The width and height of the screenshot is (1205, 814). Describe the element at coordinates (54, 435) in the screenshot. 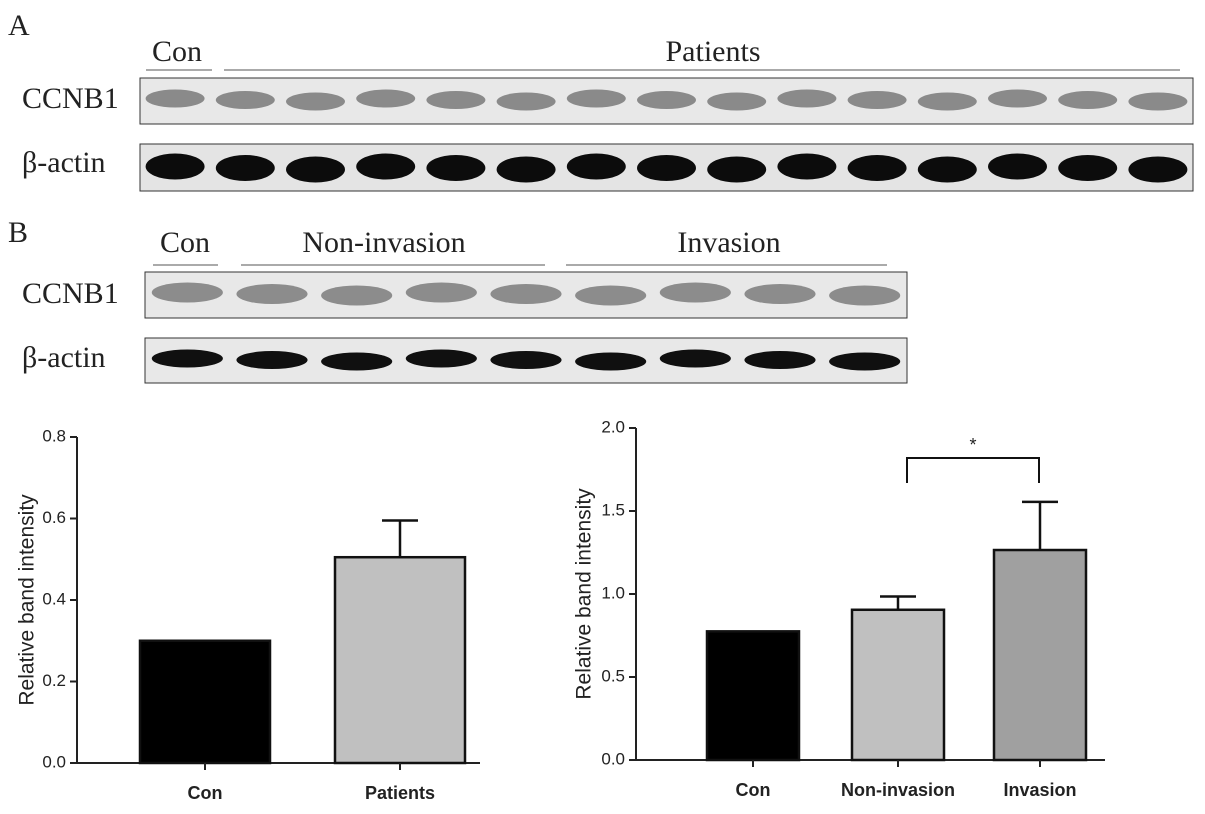

I see `y-tick-label: 0.8` at that location.